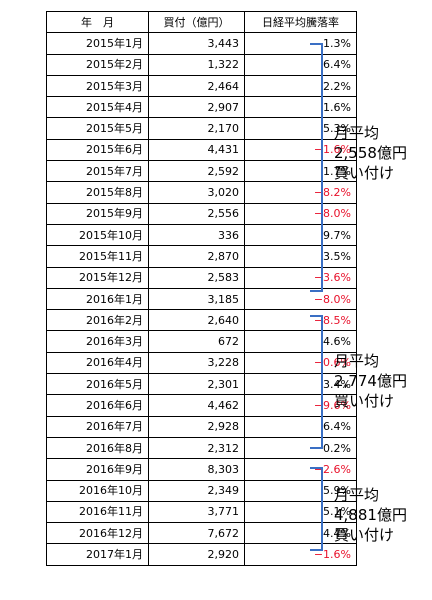  Describe the element at coordinates (97, 277) in the screenshot. I see `month-cell: 2015年12月` at that location.